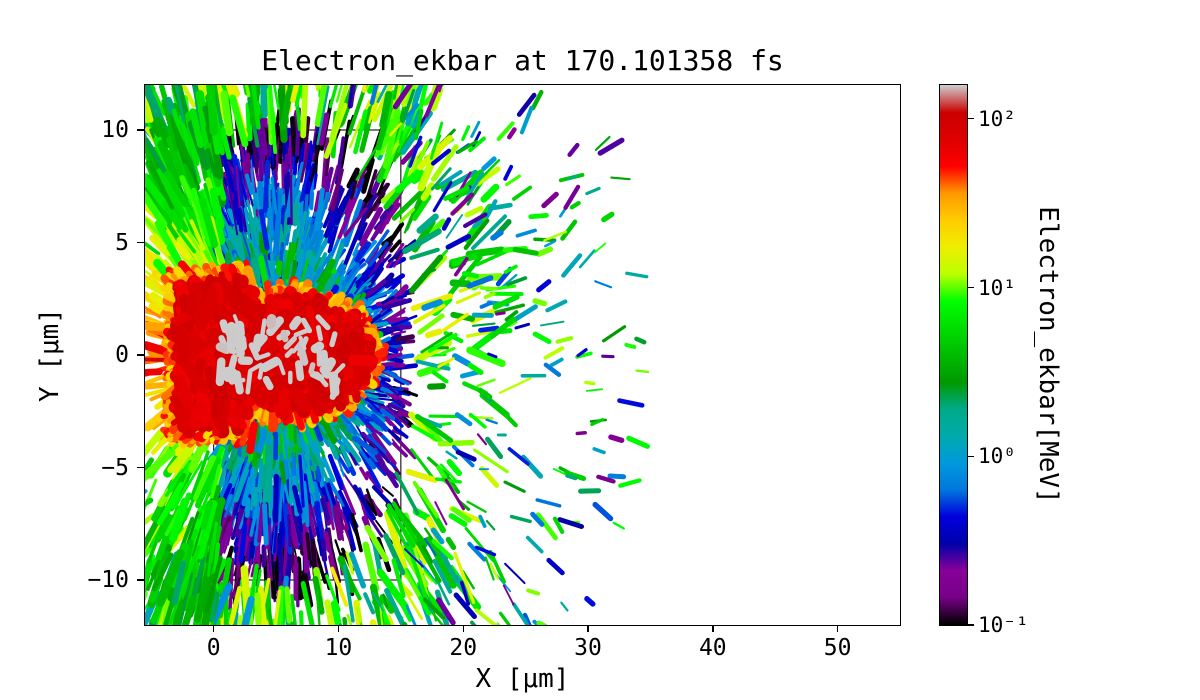 Image resolution: width=1200 pixels, height=700 pixels. Describe the element at coordinates (997, 287) in the screenshot. I see `colorbar-tick-label: 10¹` at that location.